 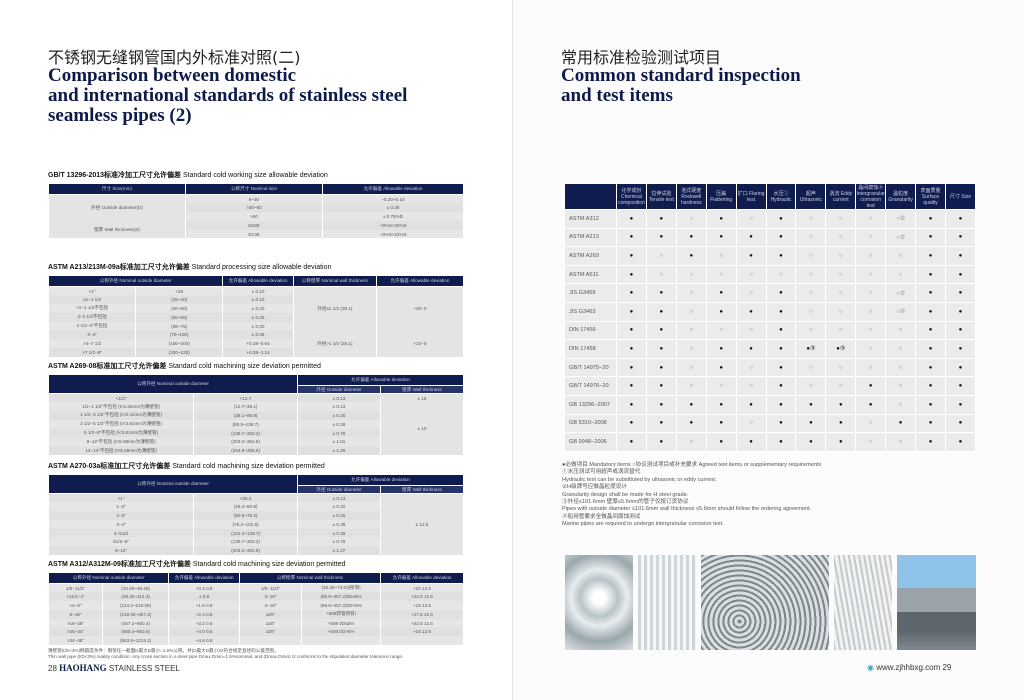 What do you see at coordinates (590, 238) in the screenshot?
I see `standard-name: ASTM A213` at bounding box center [590, 238].